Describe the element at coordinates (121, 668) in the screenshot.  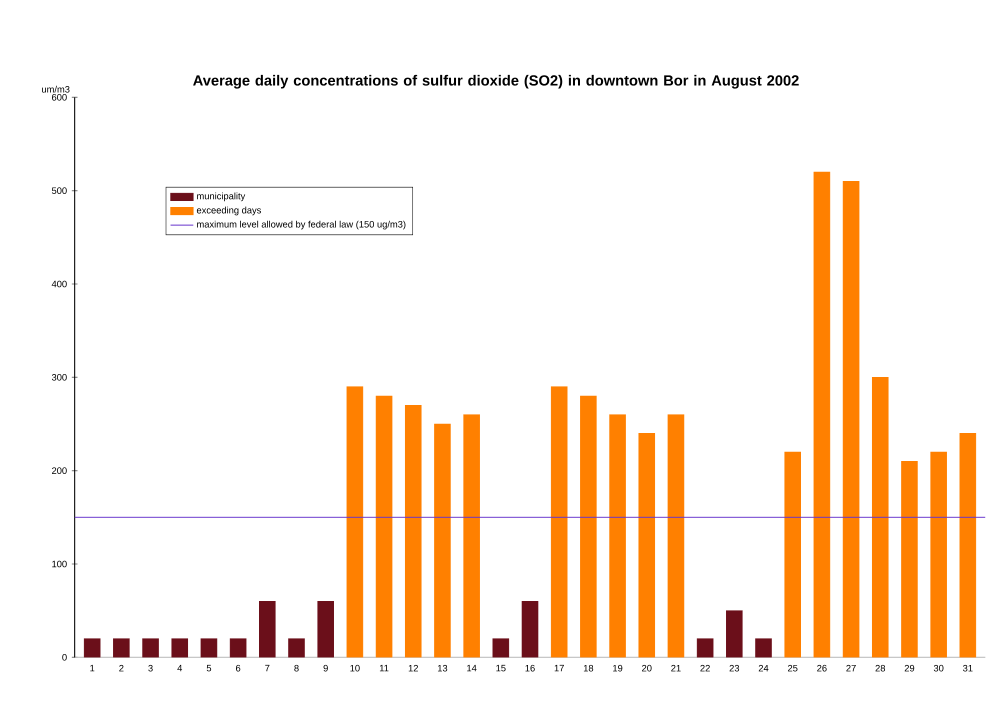
I see `x-tick-label: 2` at that location.